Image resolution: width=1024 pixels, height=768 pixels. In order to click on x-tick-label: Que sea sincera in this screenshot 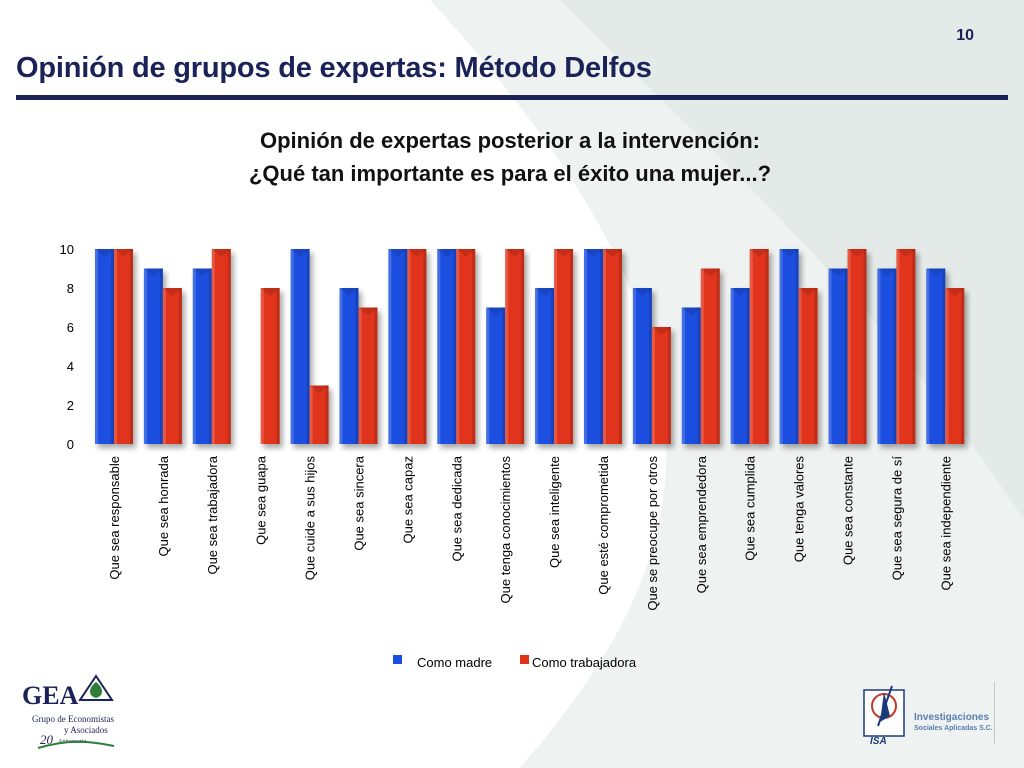, I will do `click(359, 502)`.